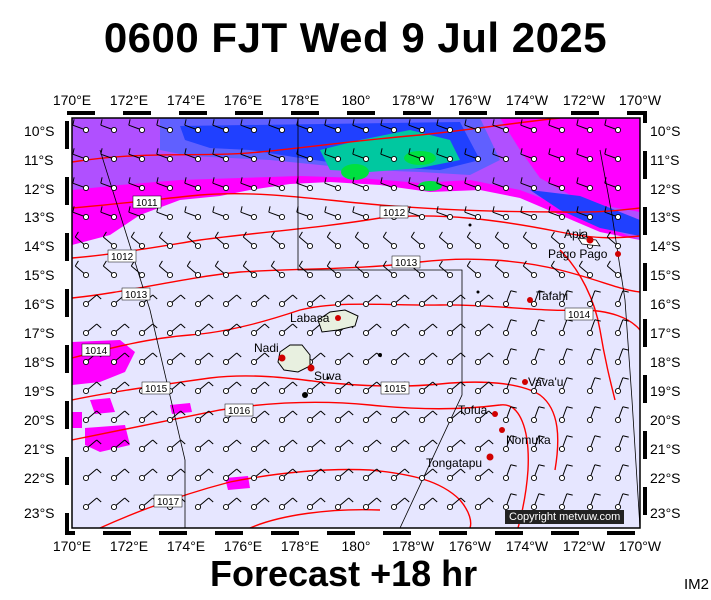 The width and height of the screenshot is (711, 600). I want to click on marker-pago-pago, so click(618, 254).